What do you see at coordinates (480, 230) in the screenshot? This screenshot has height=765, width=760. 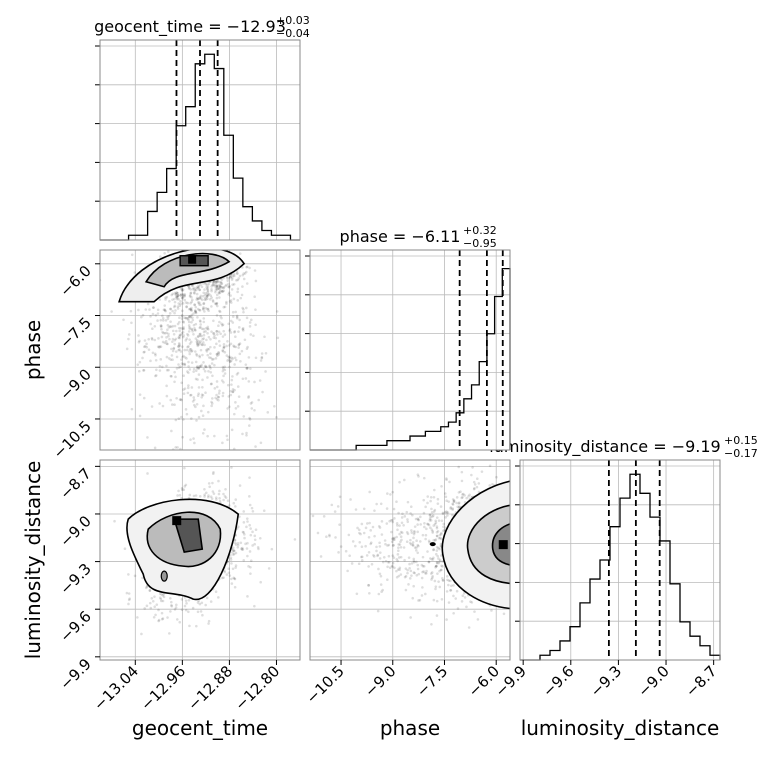 I see `title-phase-sup: +0.32` at bounding box center [480, 230].